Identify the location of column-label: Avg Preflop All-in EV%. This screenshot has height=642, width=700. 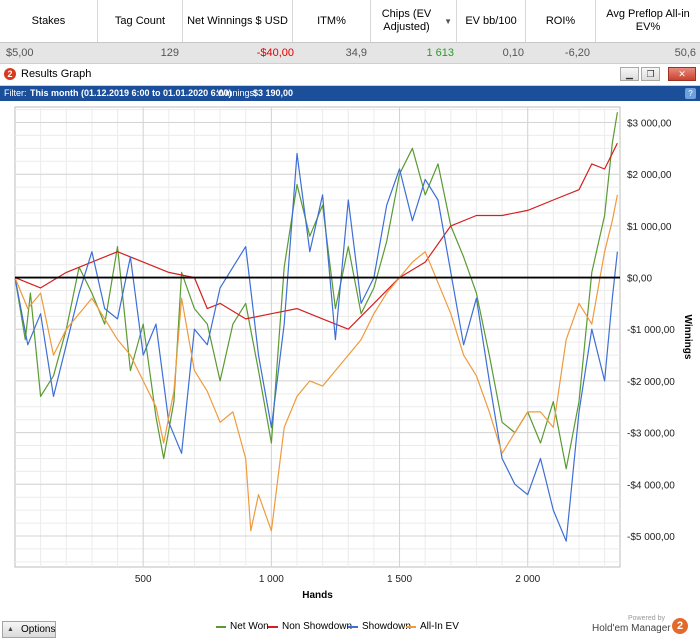
(648, 20).